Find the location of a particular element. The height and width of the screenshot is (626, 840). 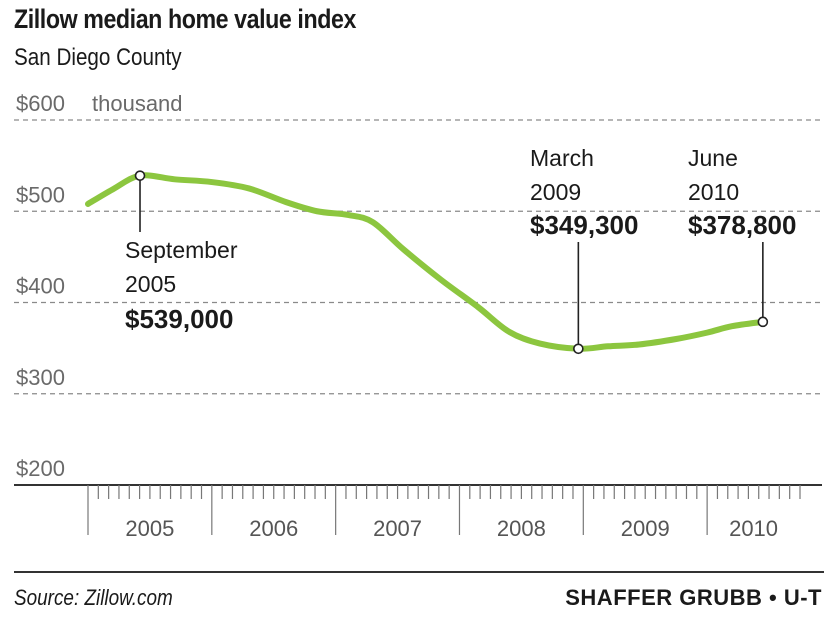

data-point-2010 is located at coordinates (763, 322).